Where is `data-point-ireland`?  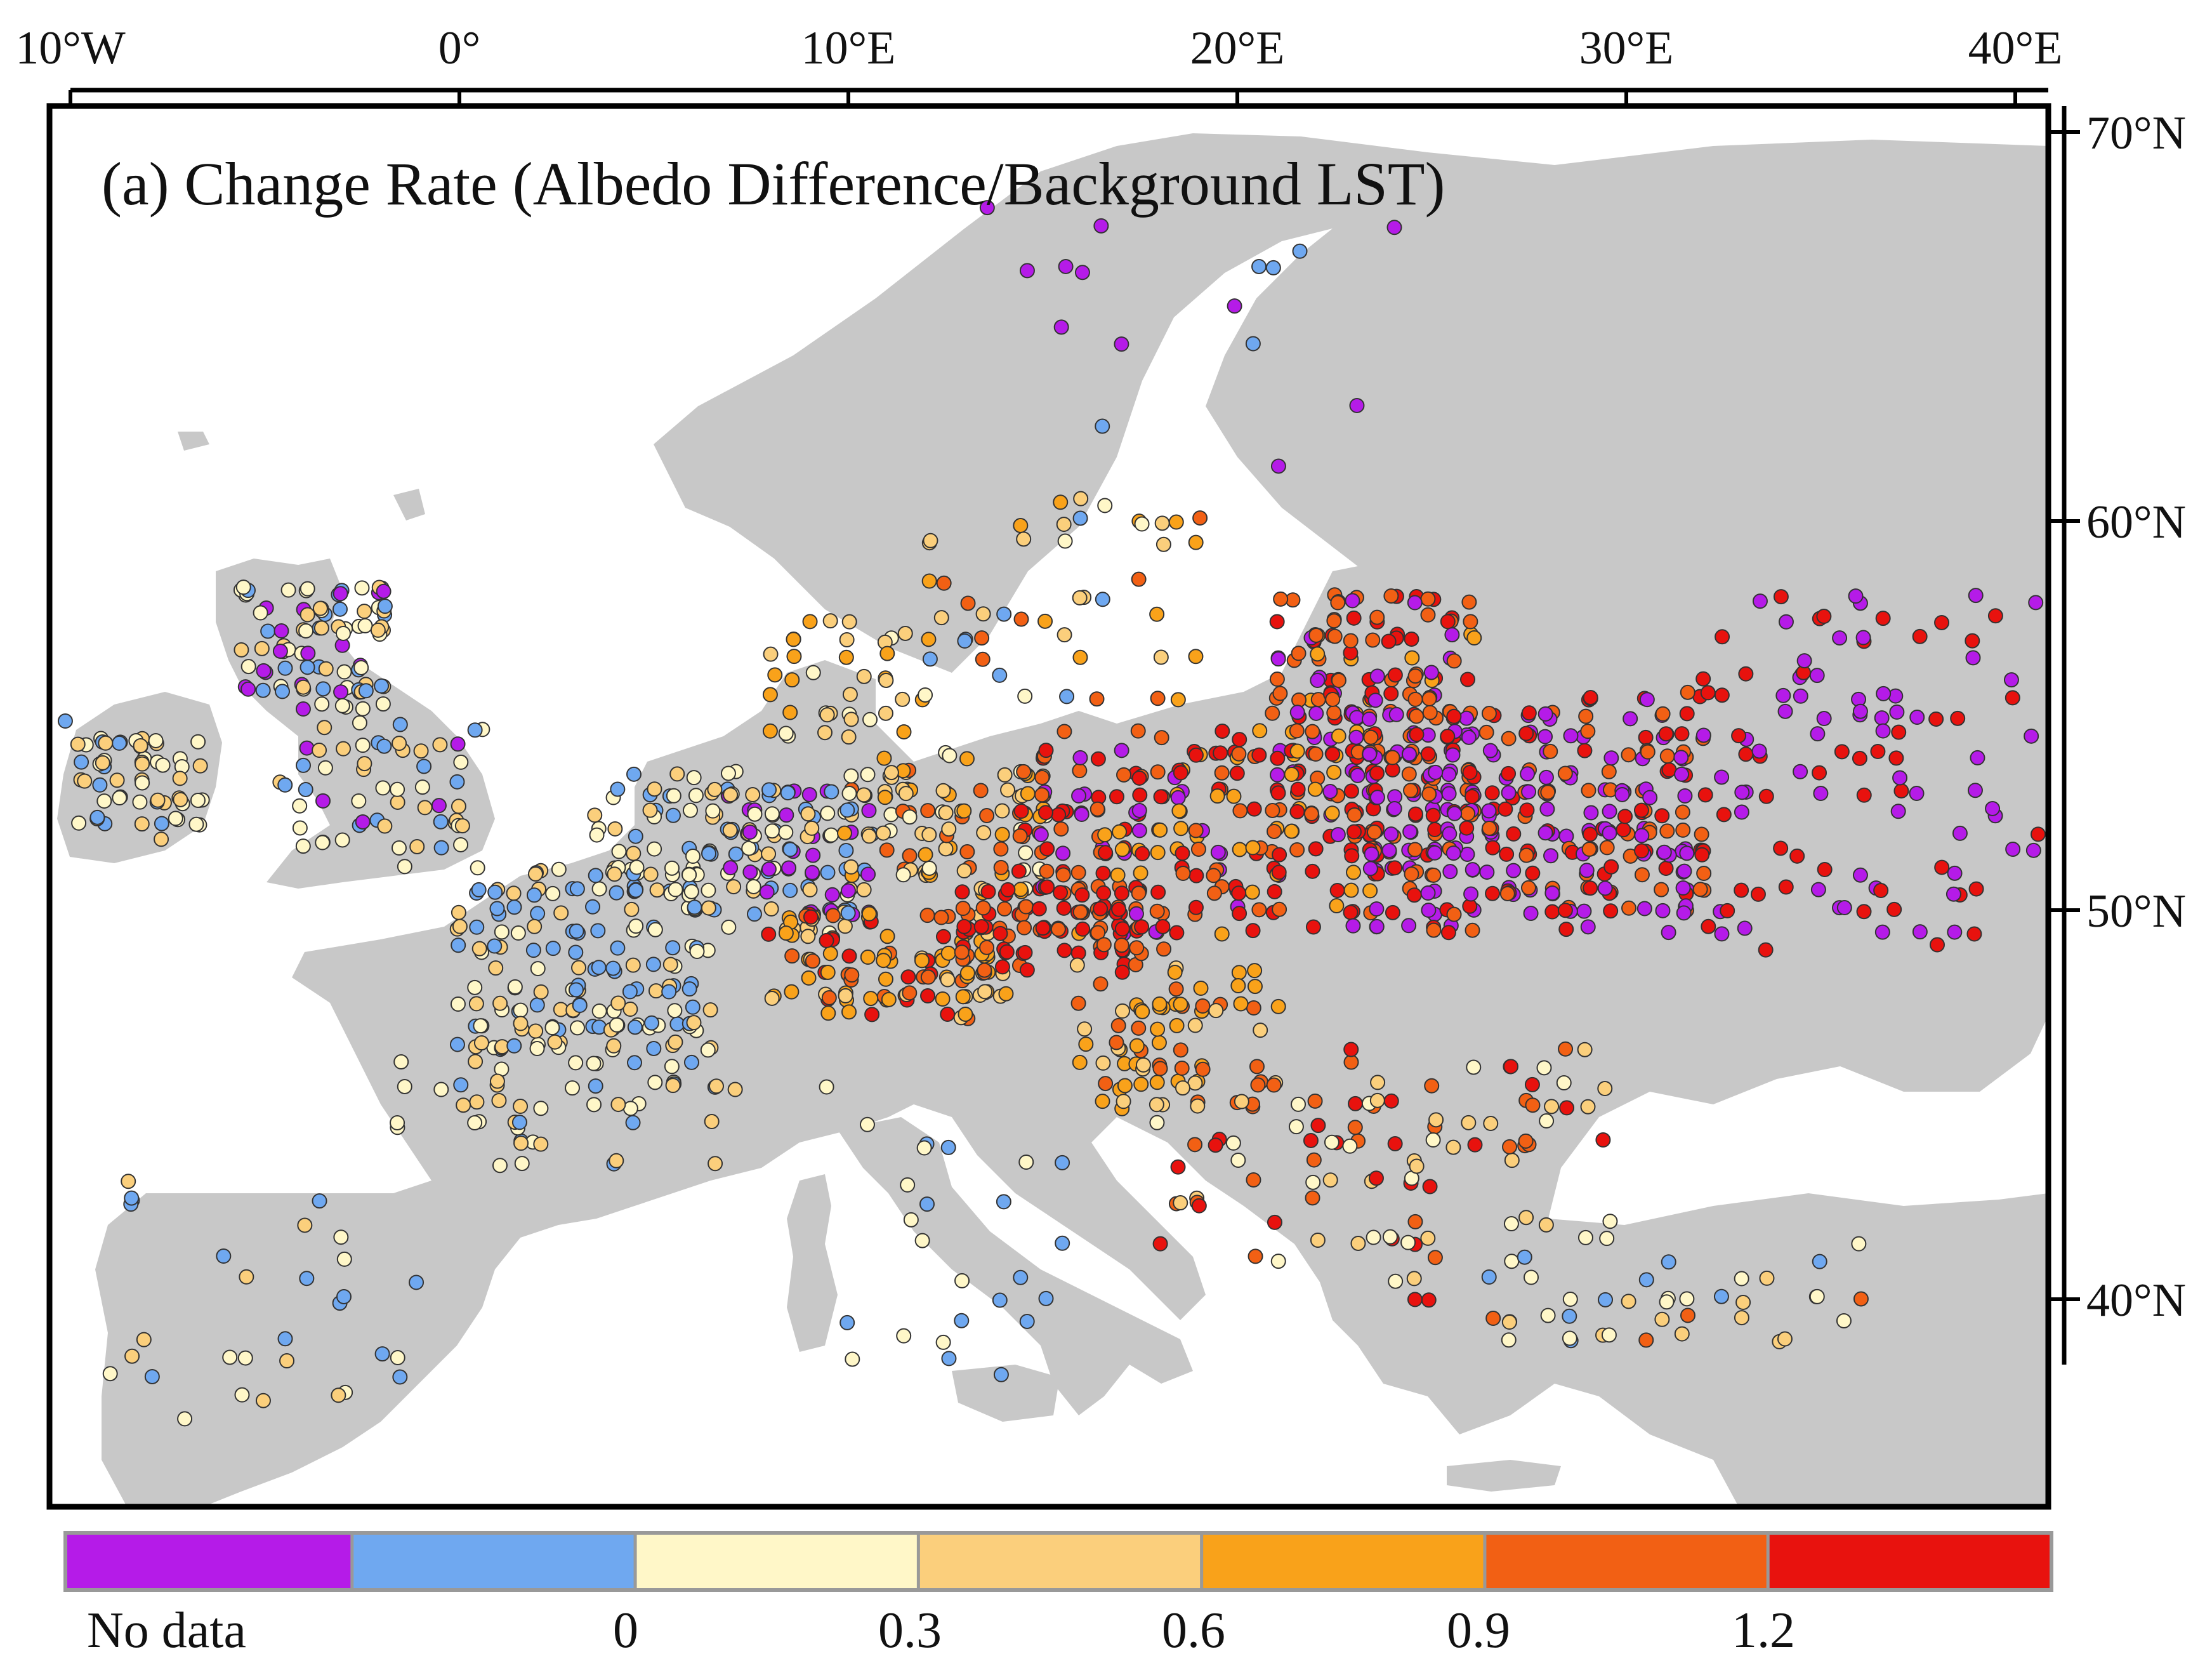 data-point-ireland is located at coordinates (198, 742).